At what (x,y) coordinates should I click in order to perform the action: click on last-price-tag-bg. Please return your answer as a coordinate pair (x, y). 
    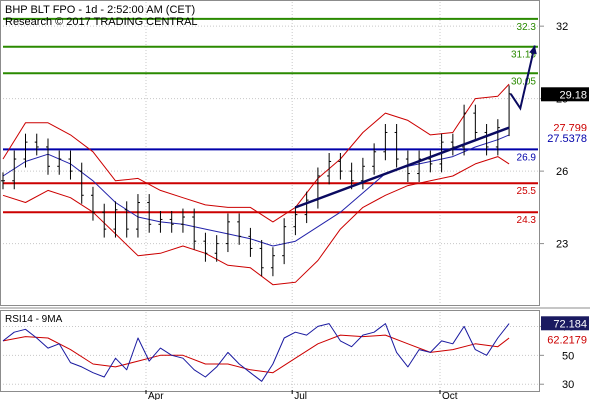
    Looking at the image, I should click on (565, 94).